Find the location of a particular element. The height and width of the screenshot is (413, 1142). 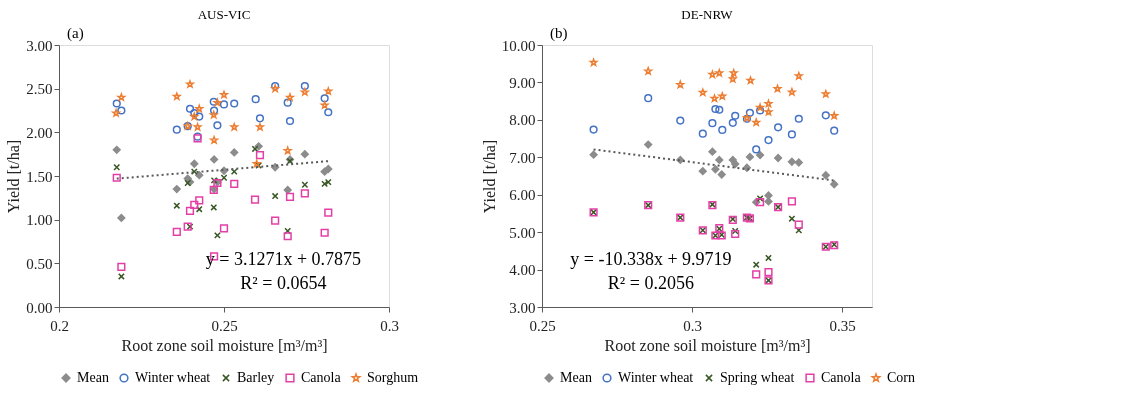

annotation: R² = 0.2056 is located at coordinates (650, 283).